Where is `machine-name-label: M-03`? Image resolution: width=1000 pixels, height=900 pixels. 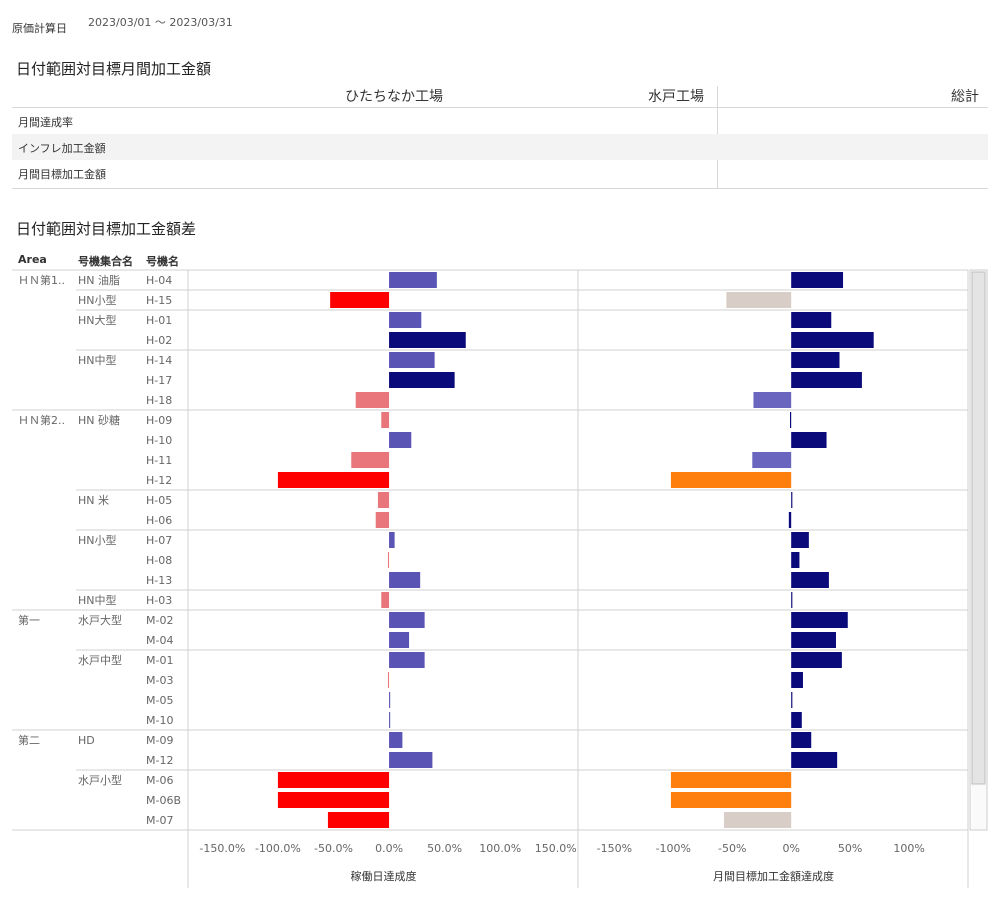 machine-name-label: M-03 is located at coordinates (159, 680).